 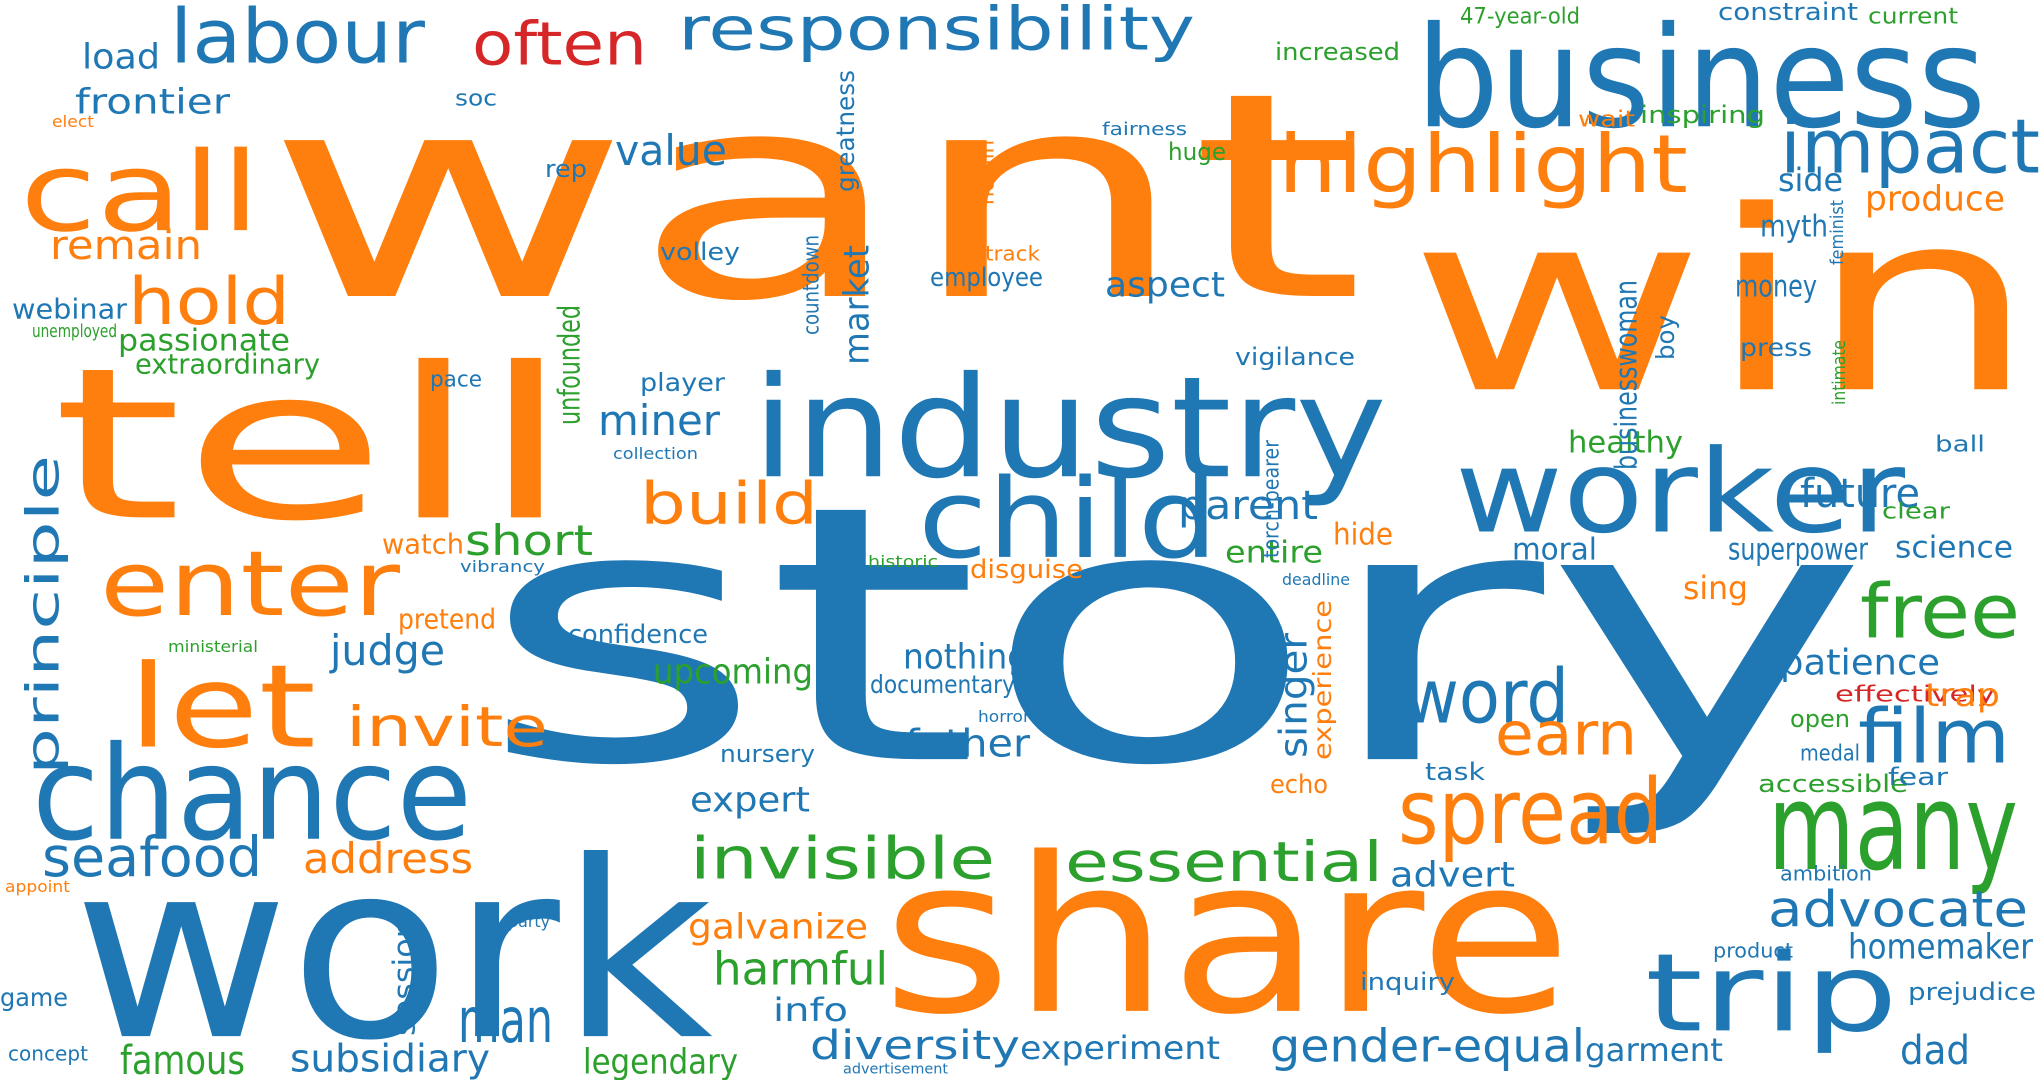 What do you see at coordinates (638, 634) in the screenshot?
I see `word-confidence: confidence` at bounding box center [638, 634].